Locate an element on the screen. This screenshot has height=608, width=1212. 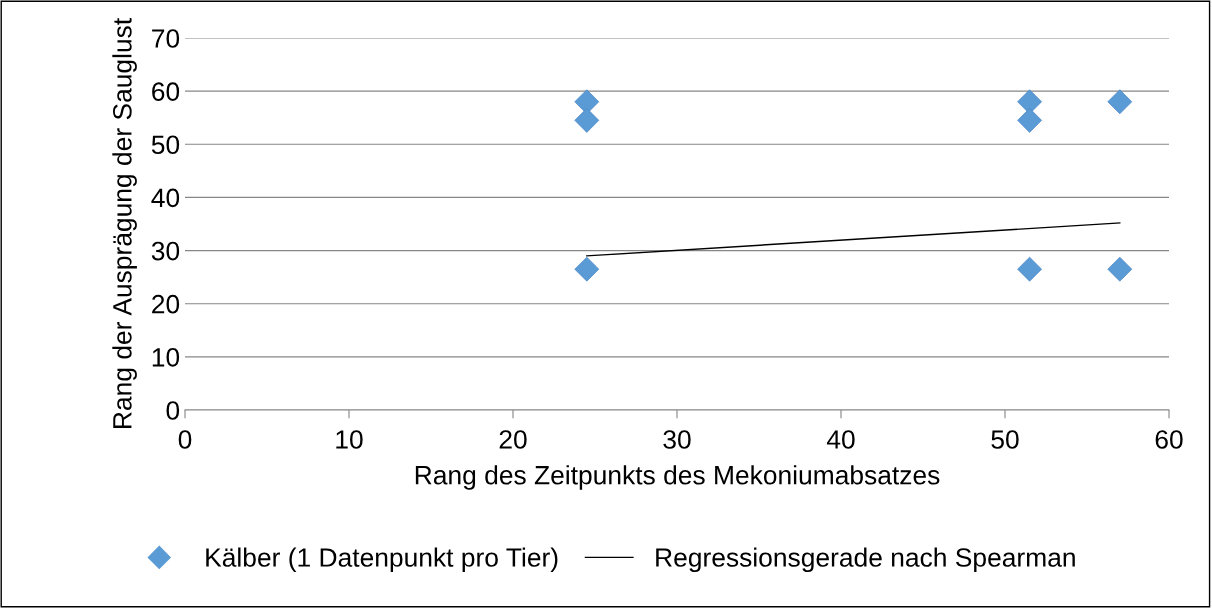
legend-label: Kälber (1 Datenpunkt pro Tier) is located at coordinates (382, 560).